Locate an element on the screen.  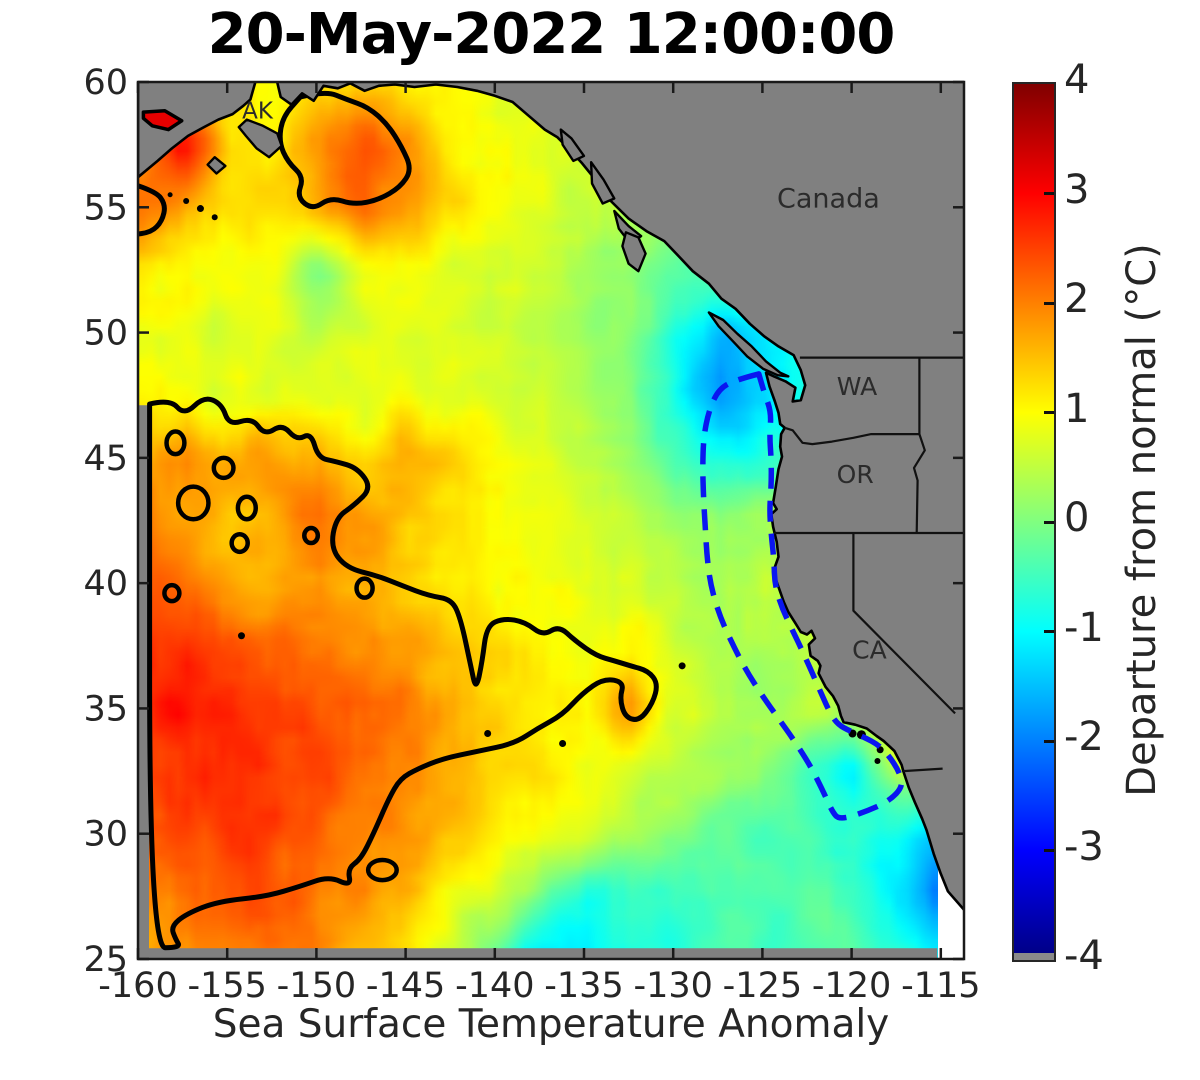
colorbar-tick-label: -3 is located at coordinates (1084, 846).